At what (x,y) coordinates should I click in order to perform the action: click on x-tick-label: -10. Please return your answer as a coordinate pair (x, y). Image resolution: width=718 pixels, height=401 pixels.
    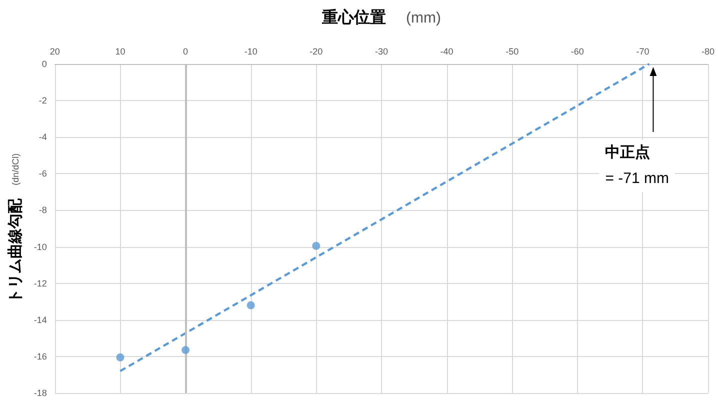
    Looking at the image, I should click on (251, 51).